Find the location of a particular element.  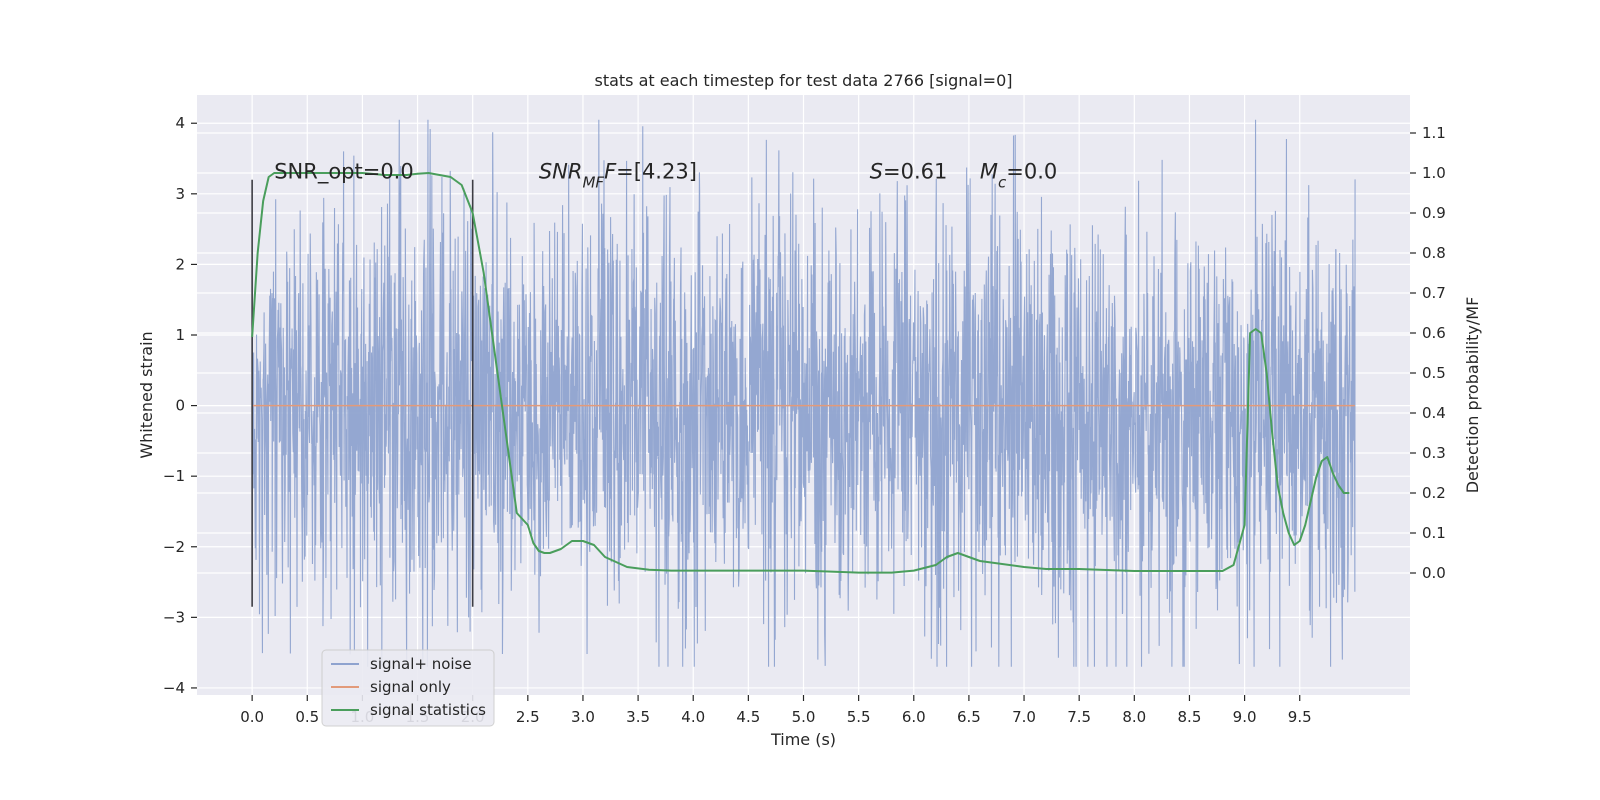

x-tick-label: 4.5 is located at coordinates (748, 717).